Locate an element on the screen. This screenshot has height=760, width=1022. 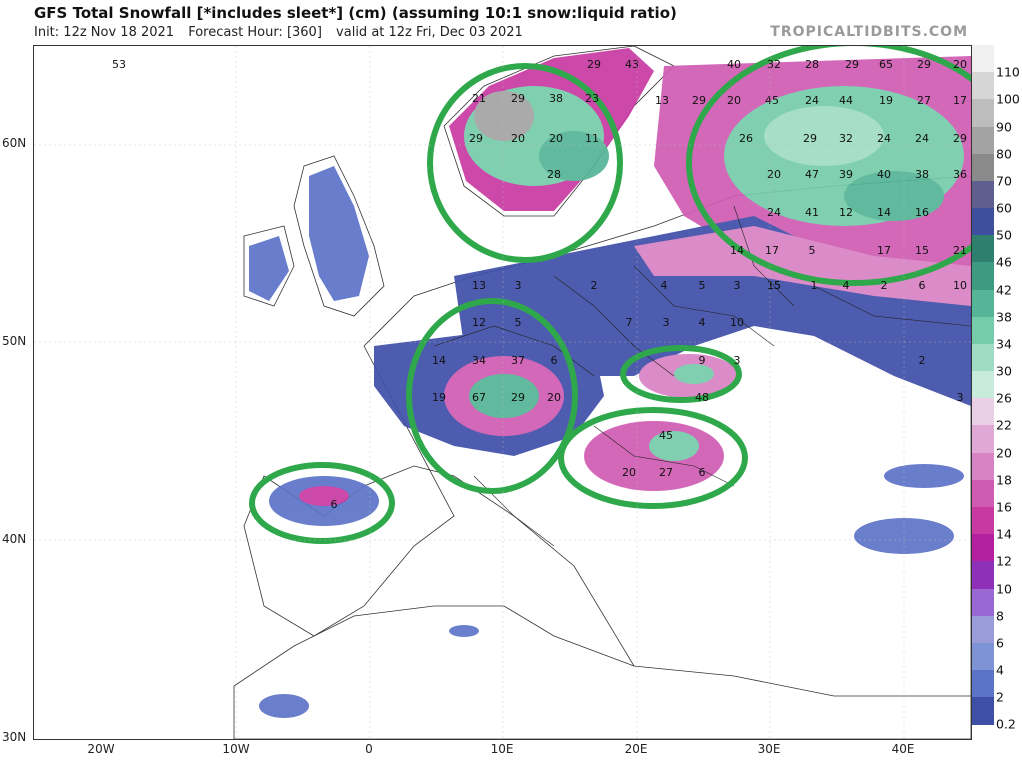
snow-value-label: 34 is located at coordinates (479, 360).